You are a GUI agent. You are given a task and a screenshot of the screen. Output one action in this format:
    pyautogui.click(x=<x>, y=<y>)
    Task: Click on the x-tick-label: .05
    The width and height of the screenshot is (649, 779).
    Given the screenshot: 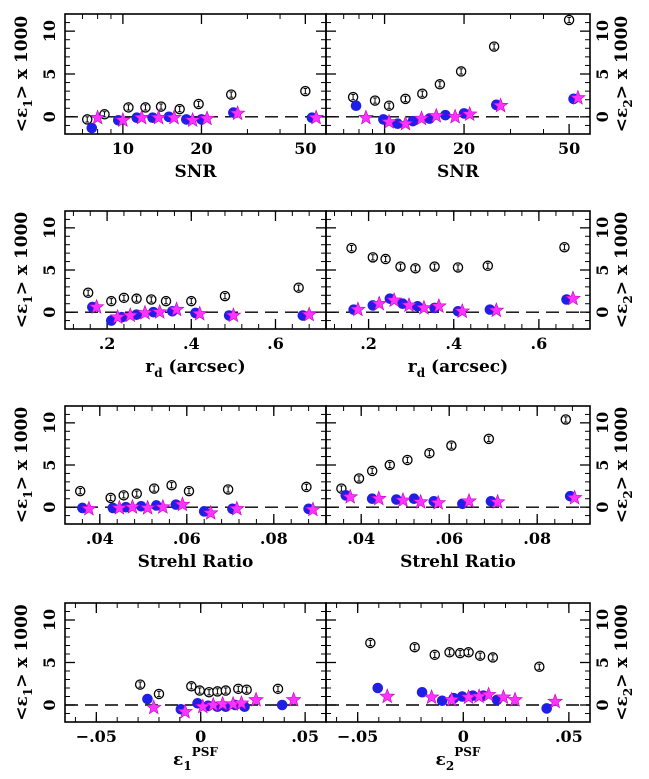 What is the action you would take?
    pyautogui.click(x=569, y=736)
    